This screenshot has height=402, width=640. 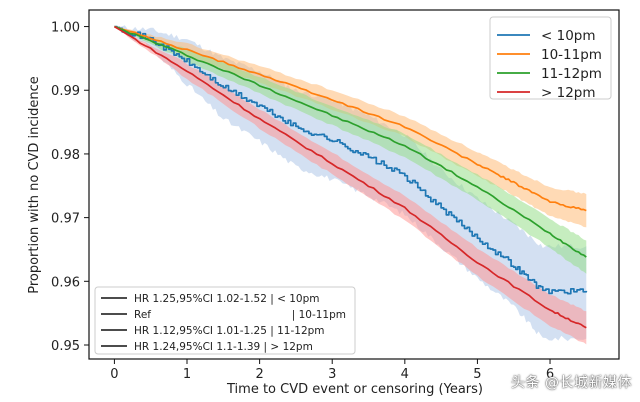 I want to click on hr-legend-label: Ref, so click(x=142, y=315).